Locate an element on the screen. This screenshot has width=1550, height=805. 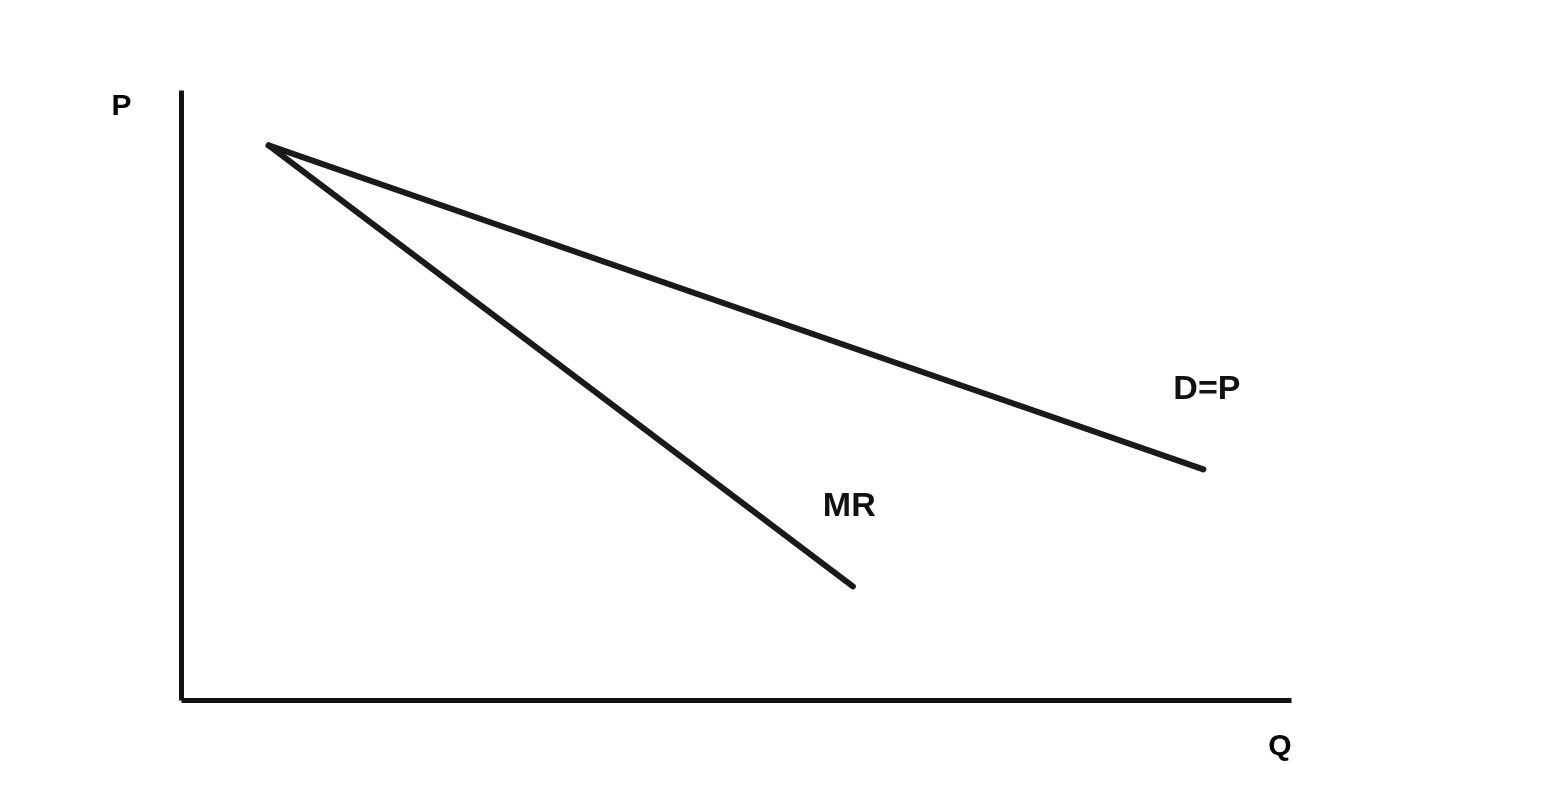
series-label: D=P is located at coordinates (1207, 387).